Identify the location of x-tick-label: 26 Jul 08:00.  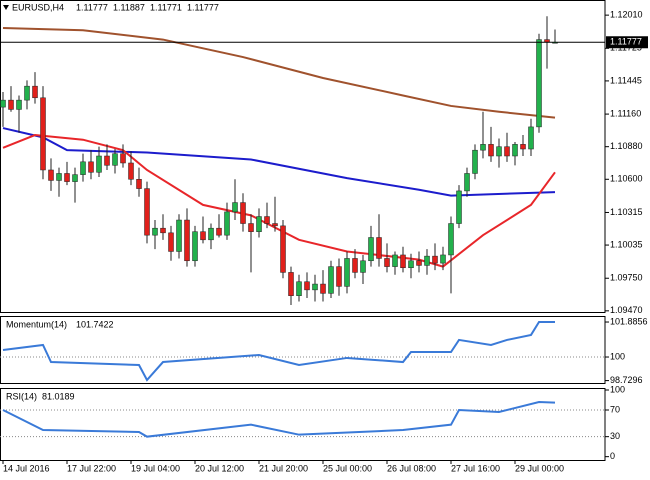
(411, 468).